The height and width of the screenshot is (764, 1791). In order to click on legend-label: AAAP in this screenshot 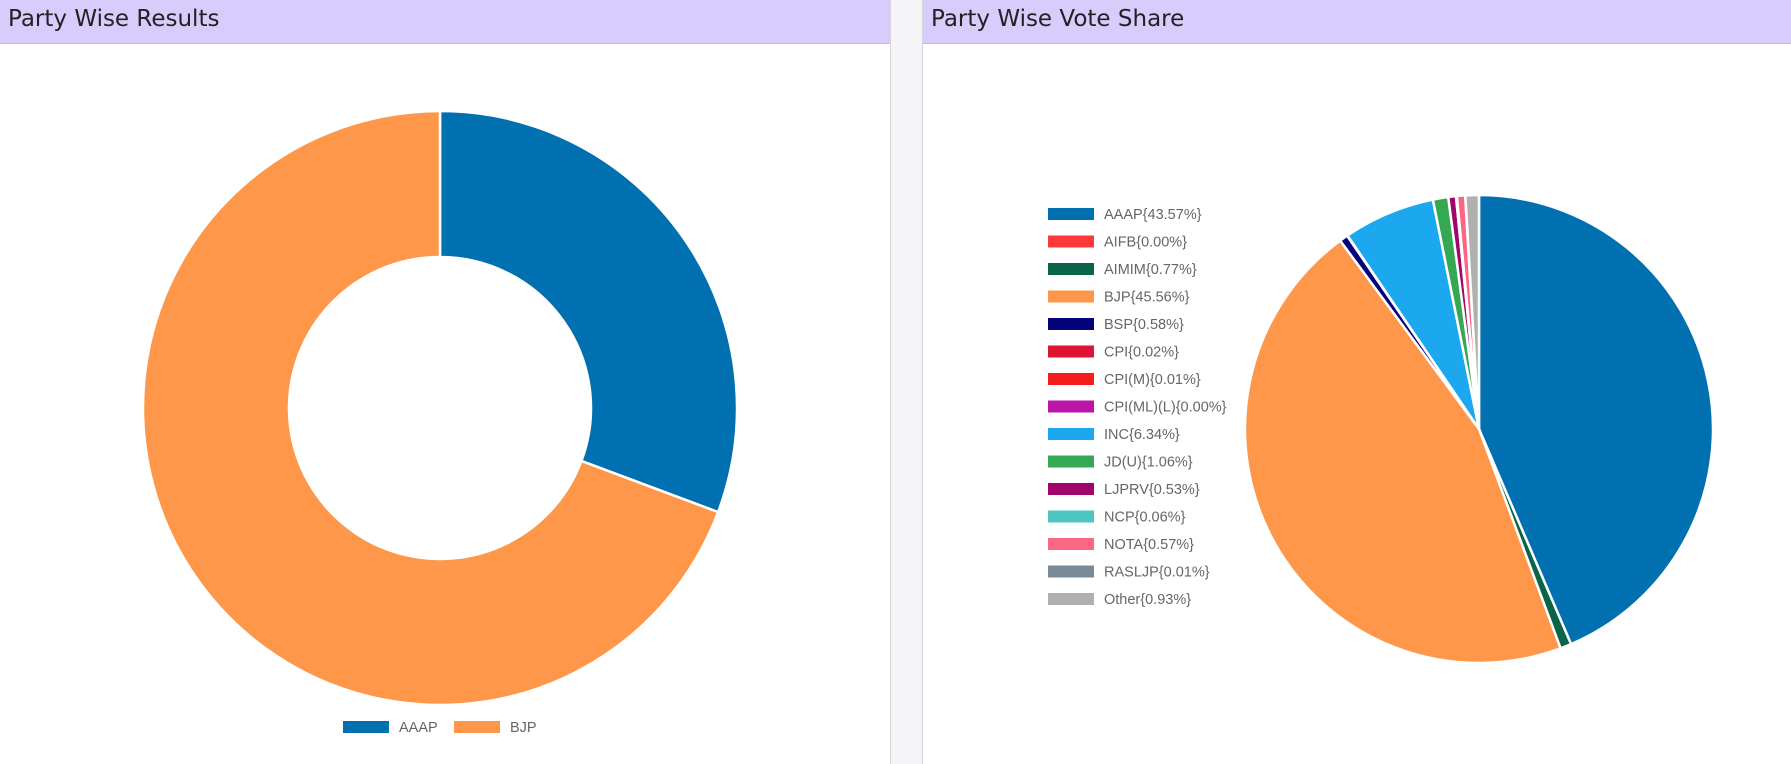, I will do `click(418, 728)`.